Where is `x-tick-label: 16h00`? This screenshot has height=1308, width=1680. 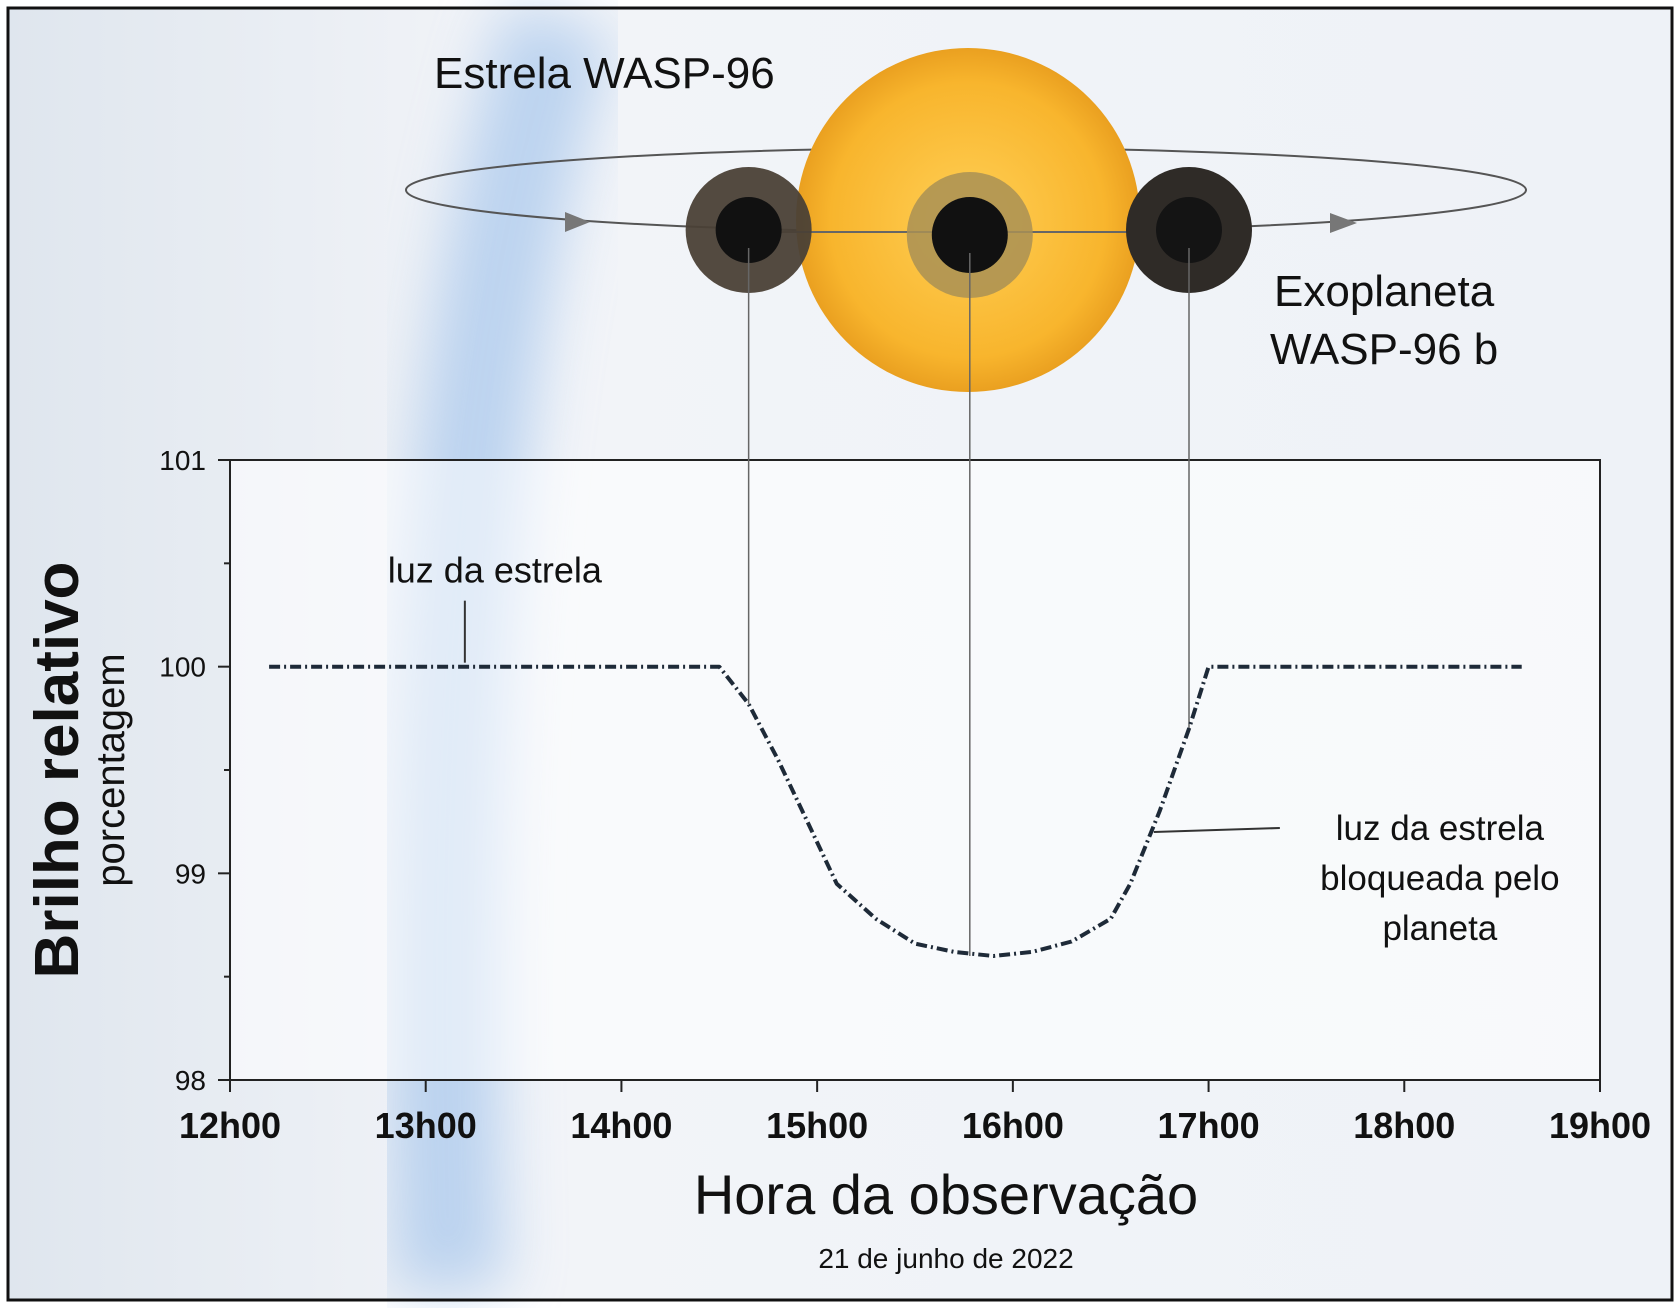
x-tick-label: 16h00 is located at coordinates (1013, 1125).